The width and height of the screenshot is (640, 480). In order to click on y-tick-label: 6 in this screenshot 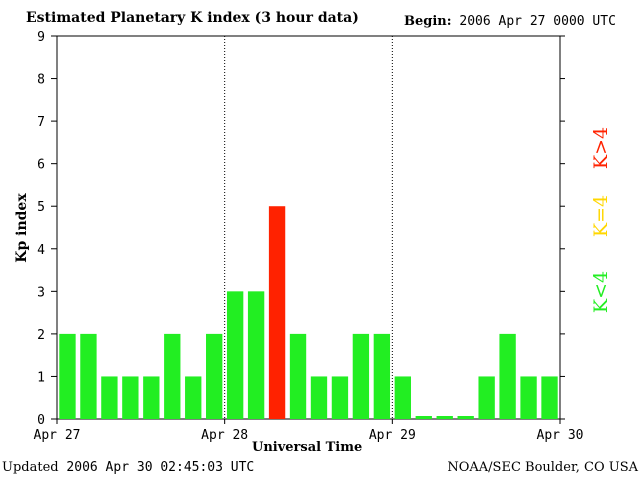, I will do `click(41, 165)`.